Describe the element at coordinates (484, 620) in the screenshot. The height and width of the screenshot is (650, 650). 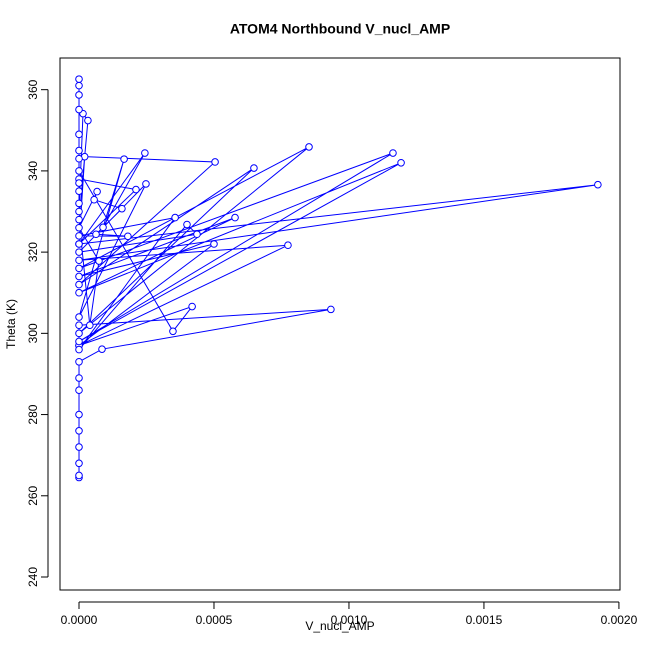
I see `x-tick-label: 0.0015` at that location.